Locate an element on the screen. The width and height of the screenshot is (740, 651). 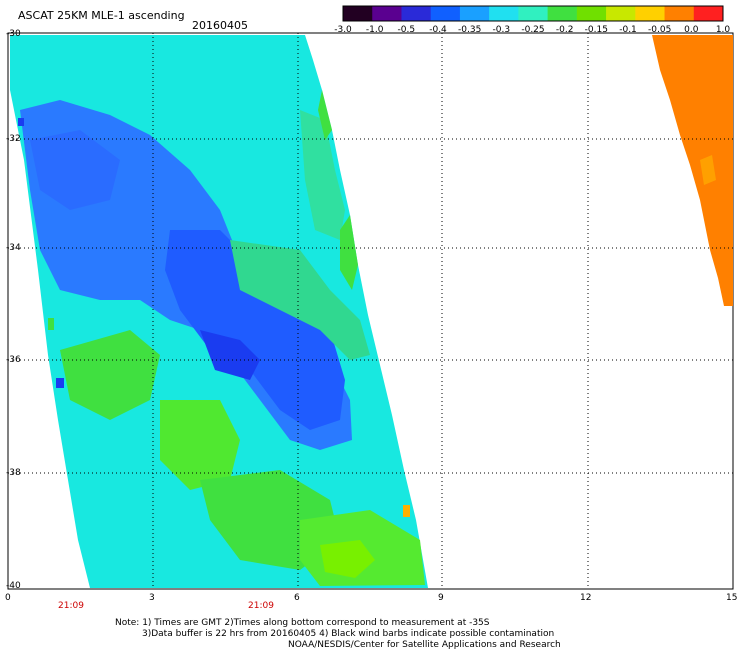
colorbar-tick-label: -0.1 is located at coordinates (628, 30).